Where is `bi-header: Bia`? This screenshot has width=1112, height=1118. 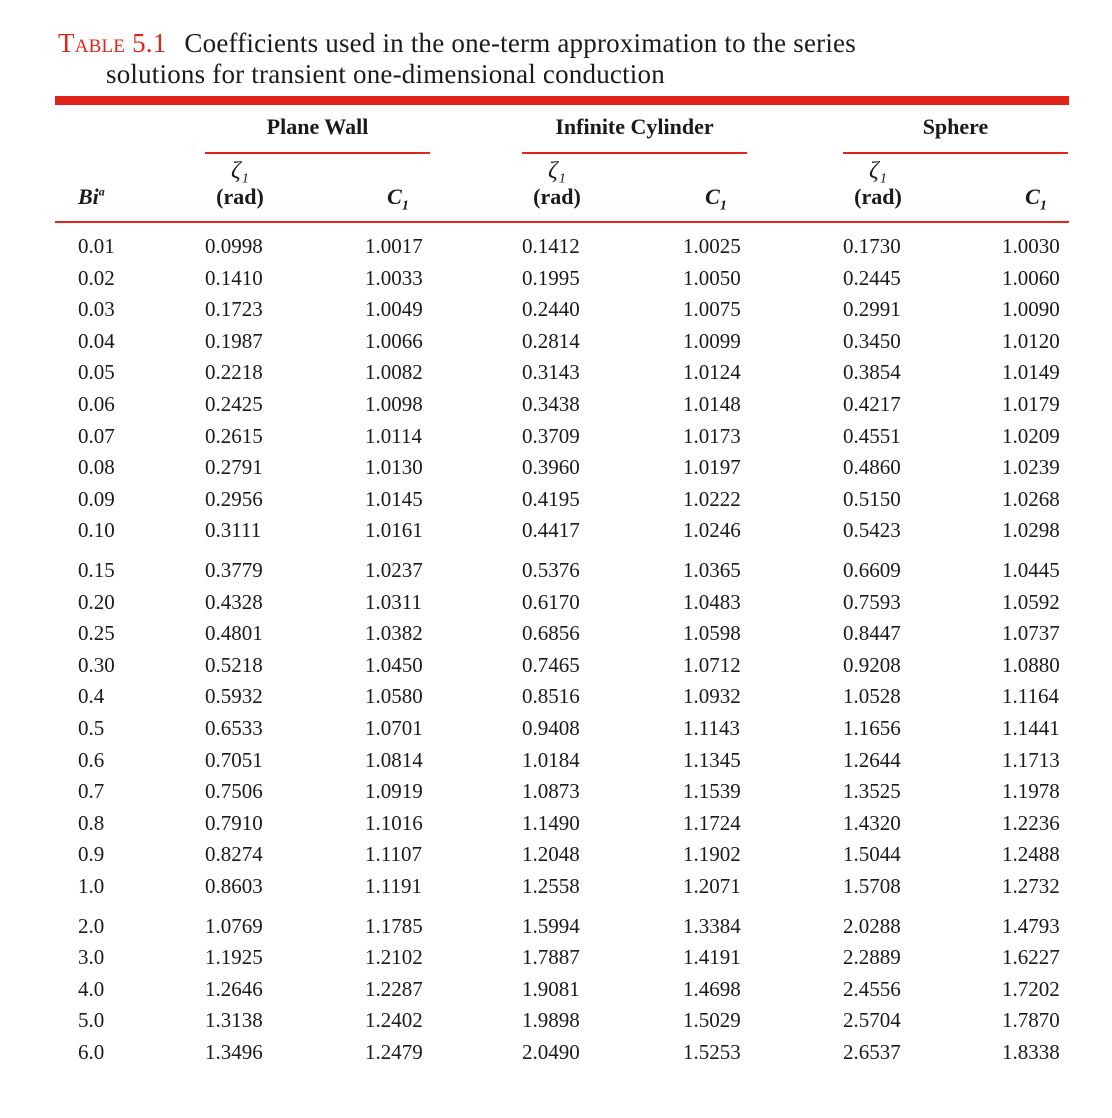 bi-header: Bia is located at coordinates (91, 197).